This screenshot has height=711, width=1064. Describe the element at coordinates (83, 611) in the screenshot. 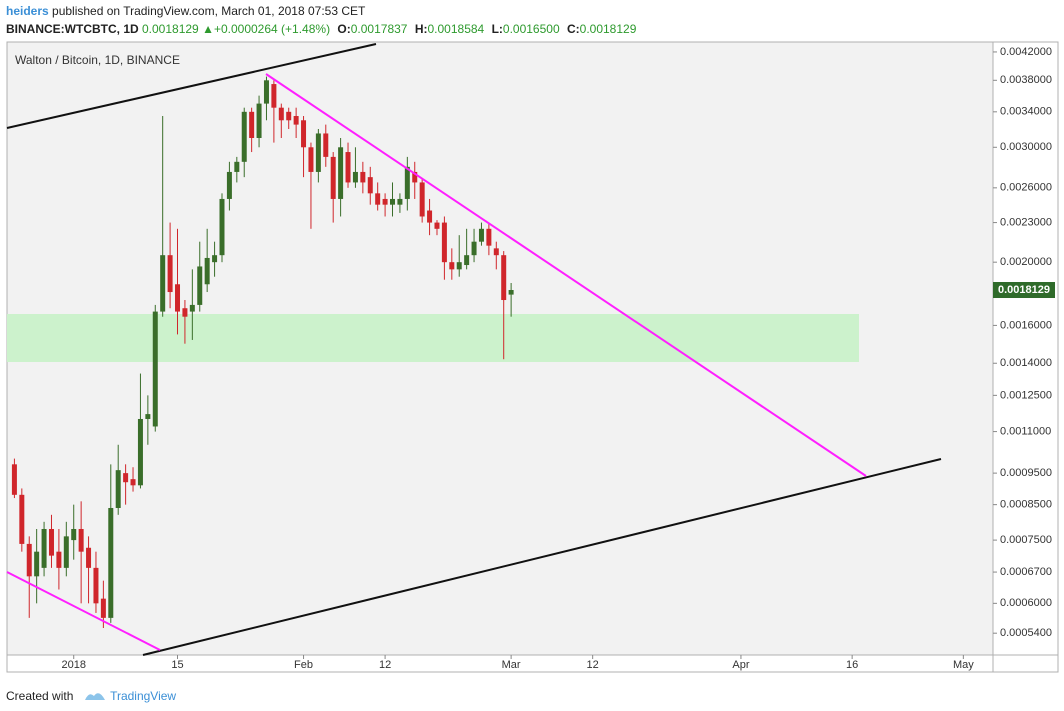

I see `lower-trendline` at that location.